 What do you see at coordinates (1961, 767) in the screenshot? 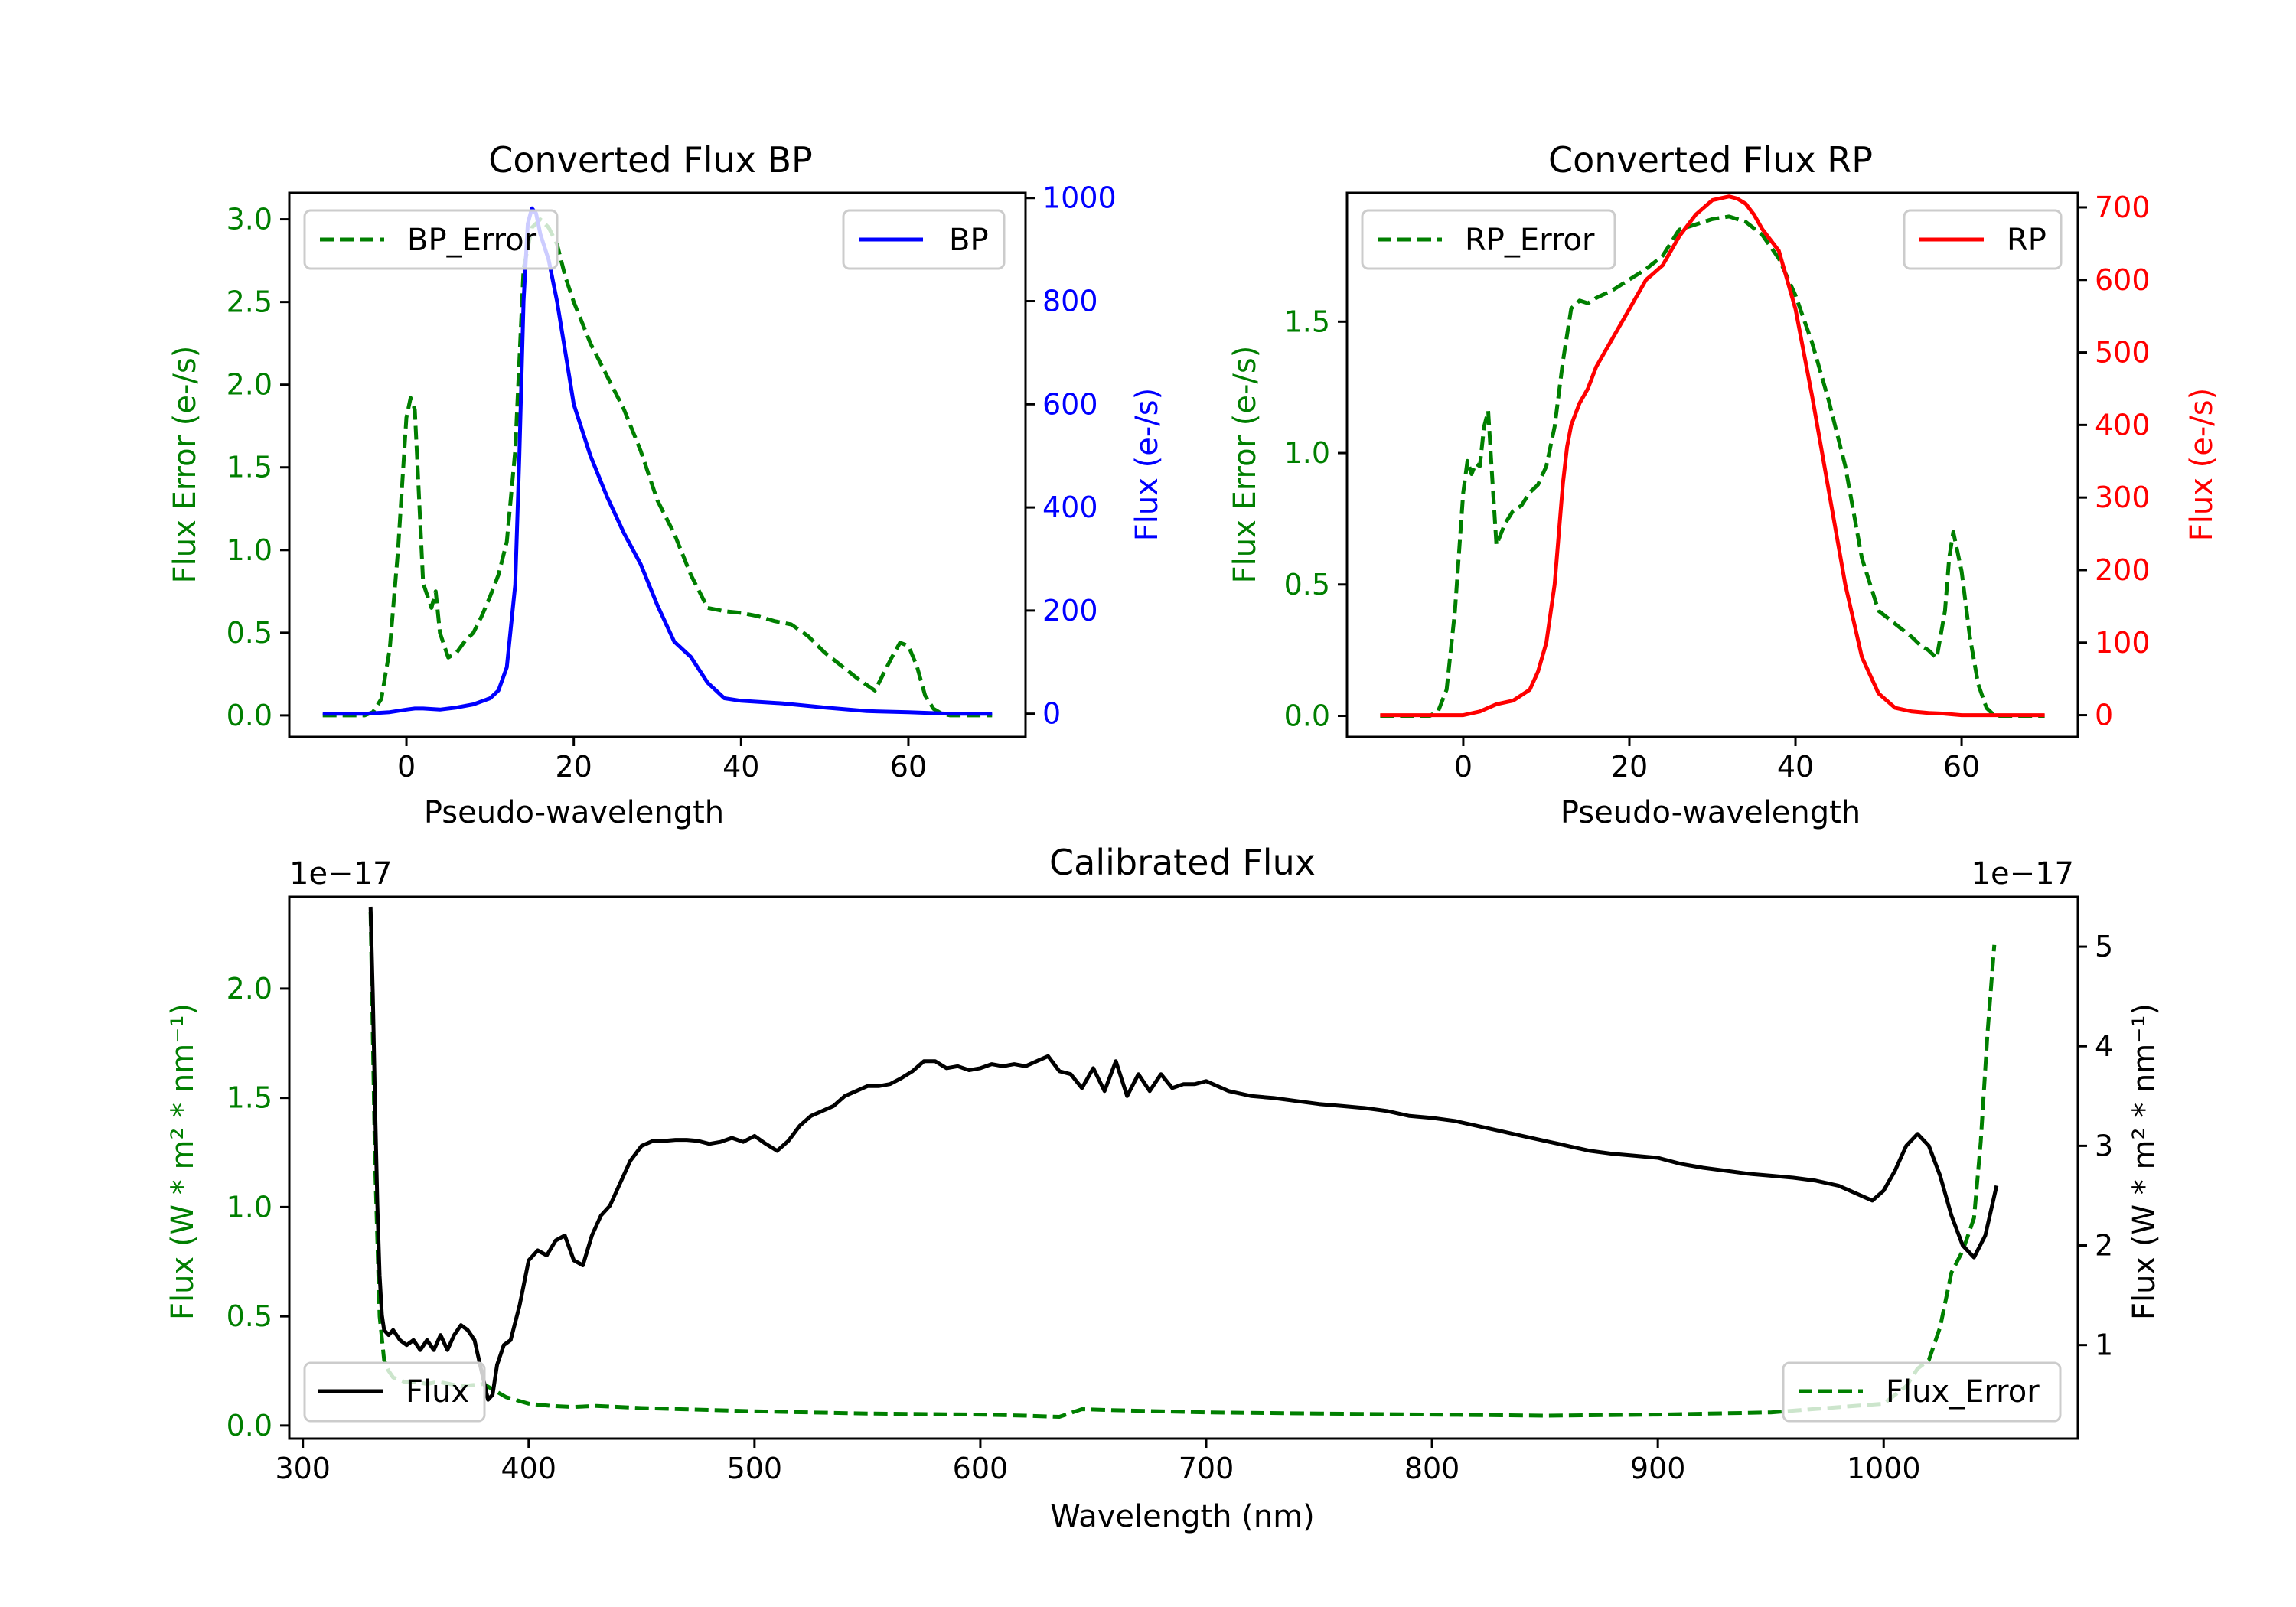
I see `rp-x-tick-label: 60` at bounding box center [1961, 767].